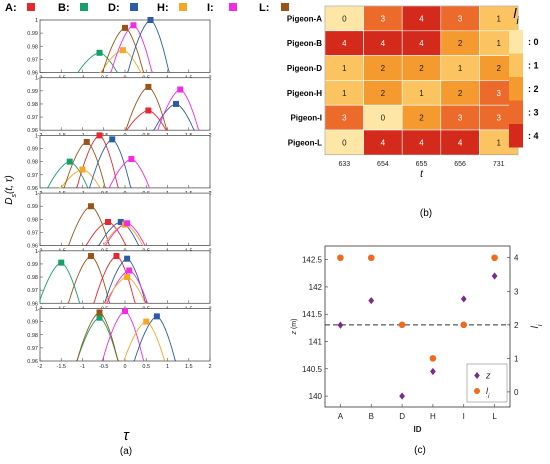 The image size is (550, 464). Describe the element at coordinates (82, 367) in the screenshot. I see `x-tick-label: -1` at that location.